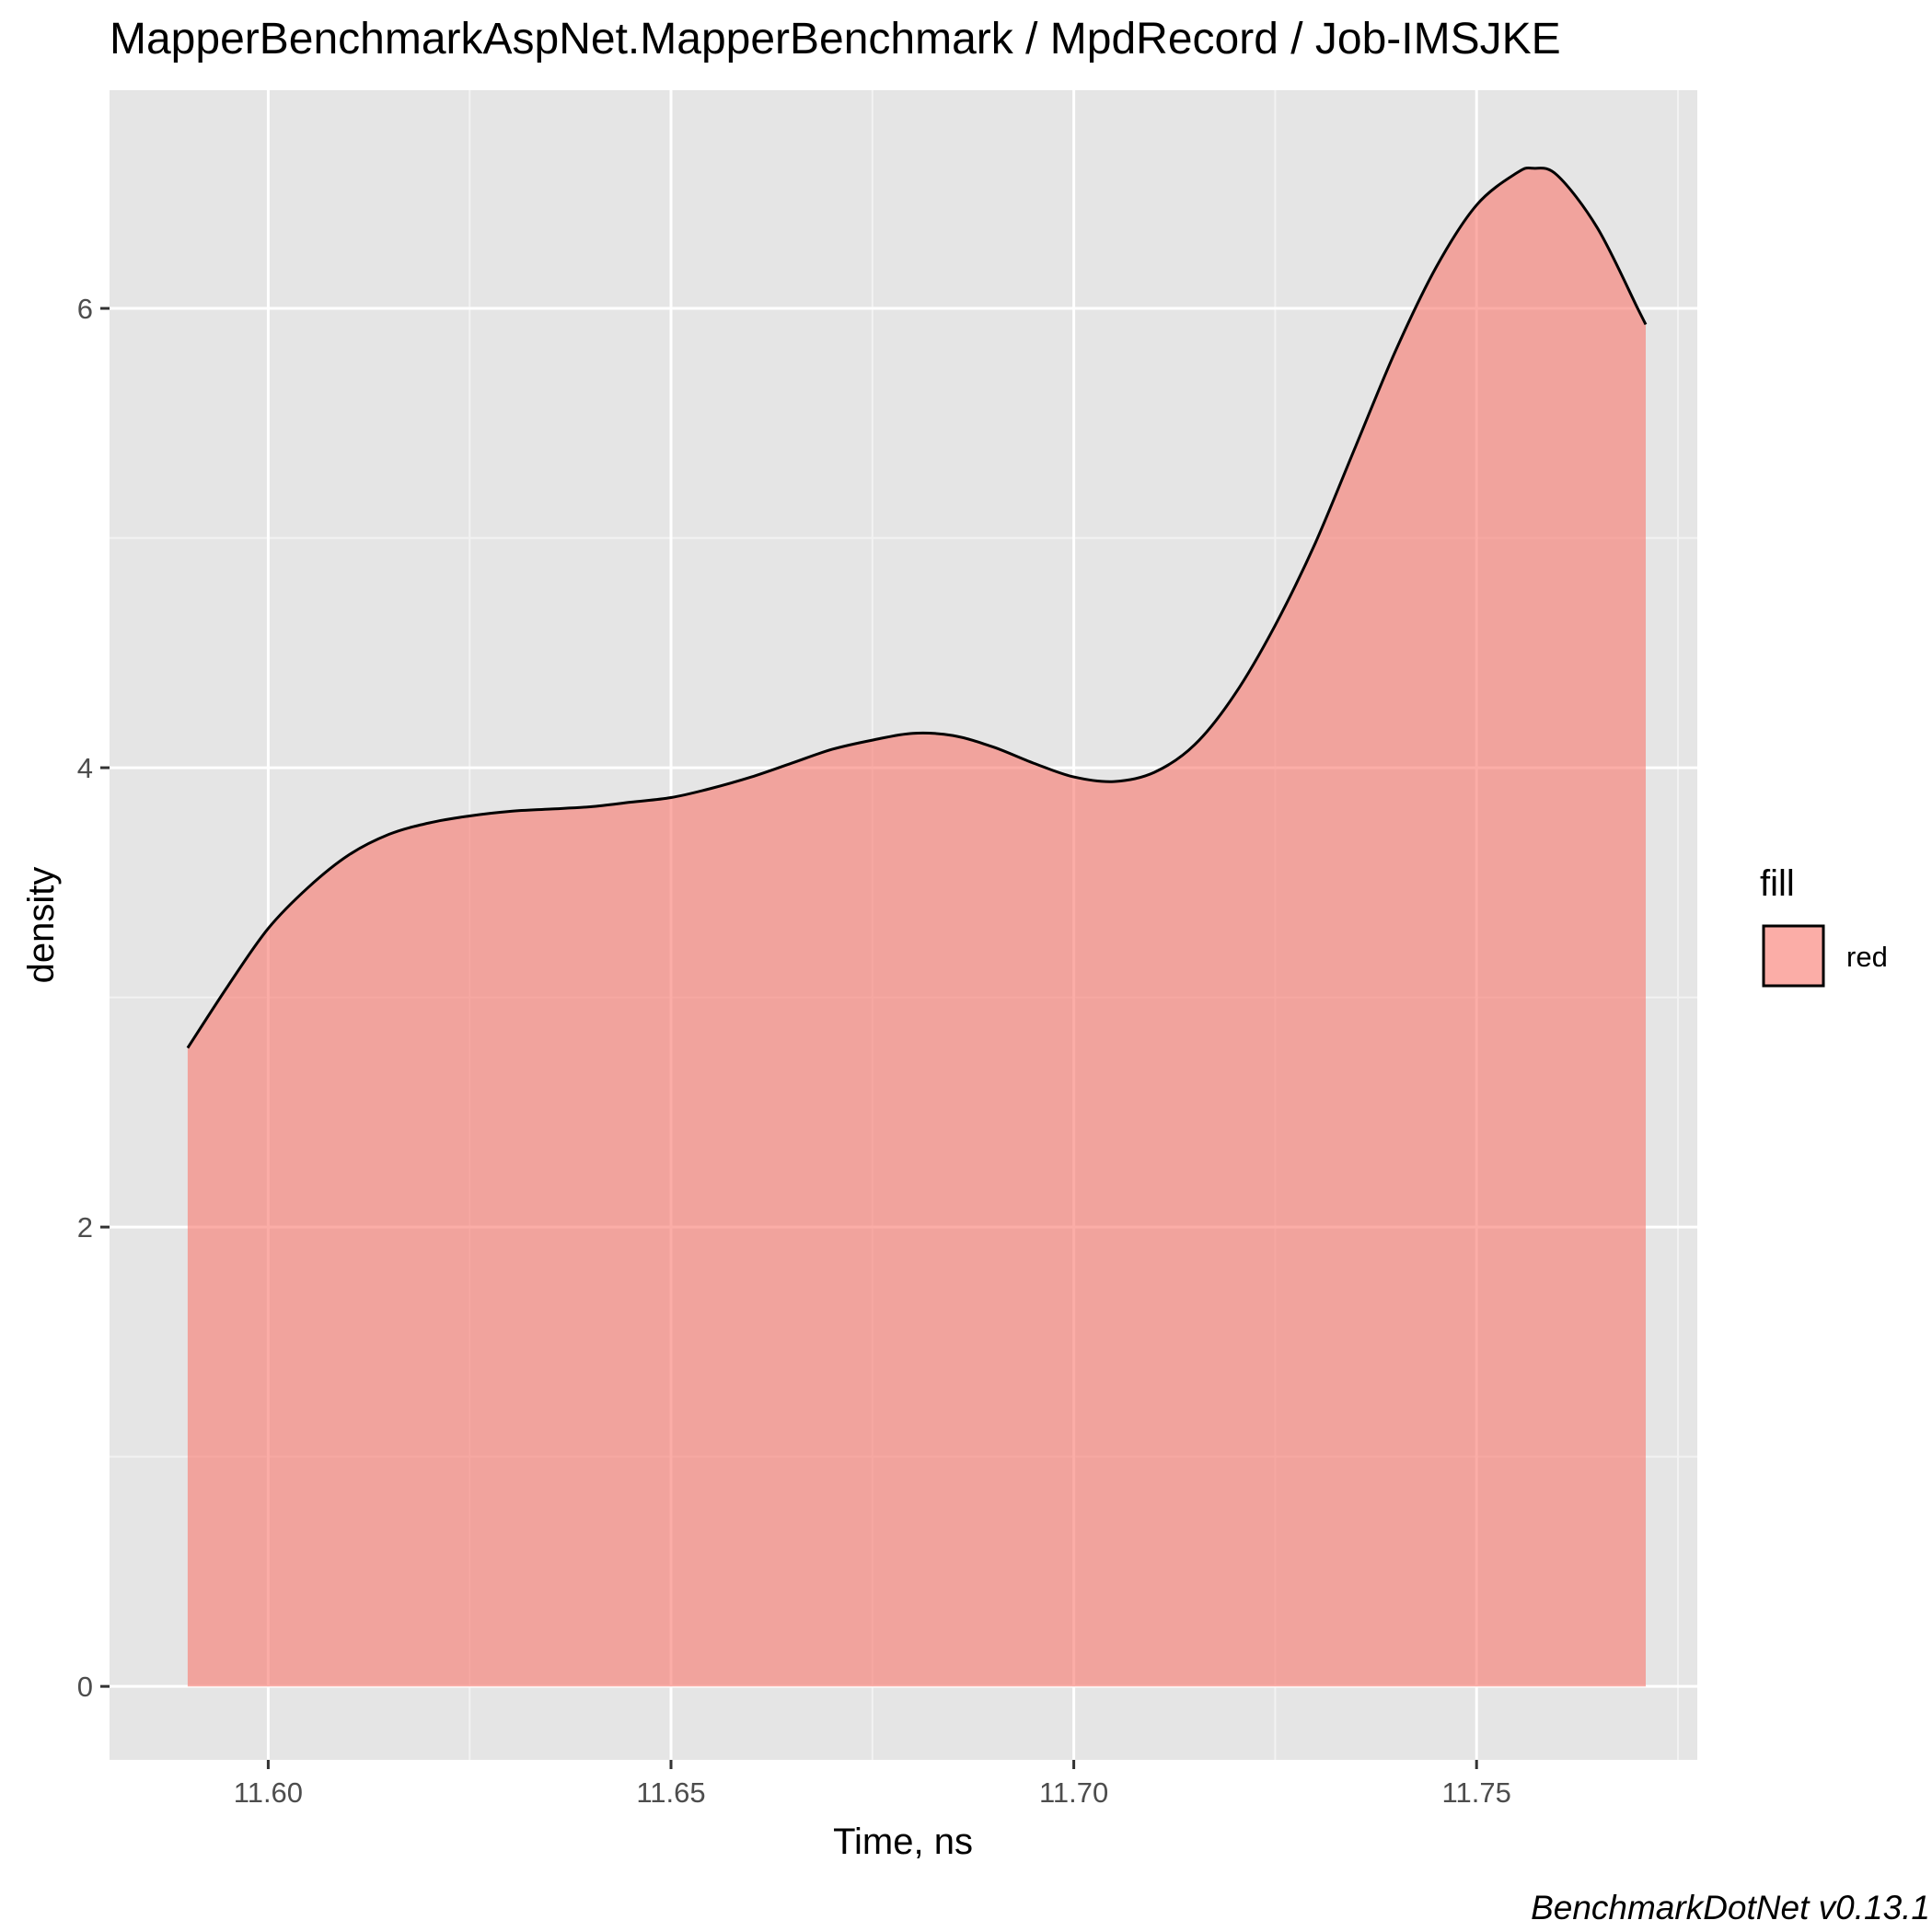 This screenshot has height=1932, width=1932. I want to click on y-axis-title: density, so click(42, 926).